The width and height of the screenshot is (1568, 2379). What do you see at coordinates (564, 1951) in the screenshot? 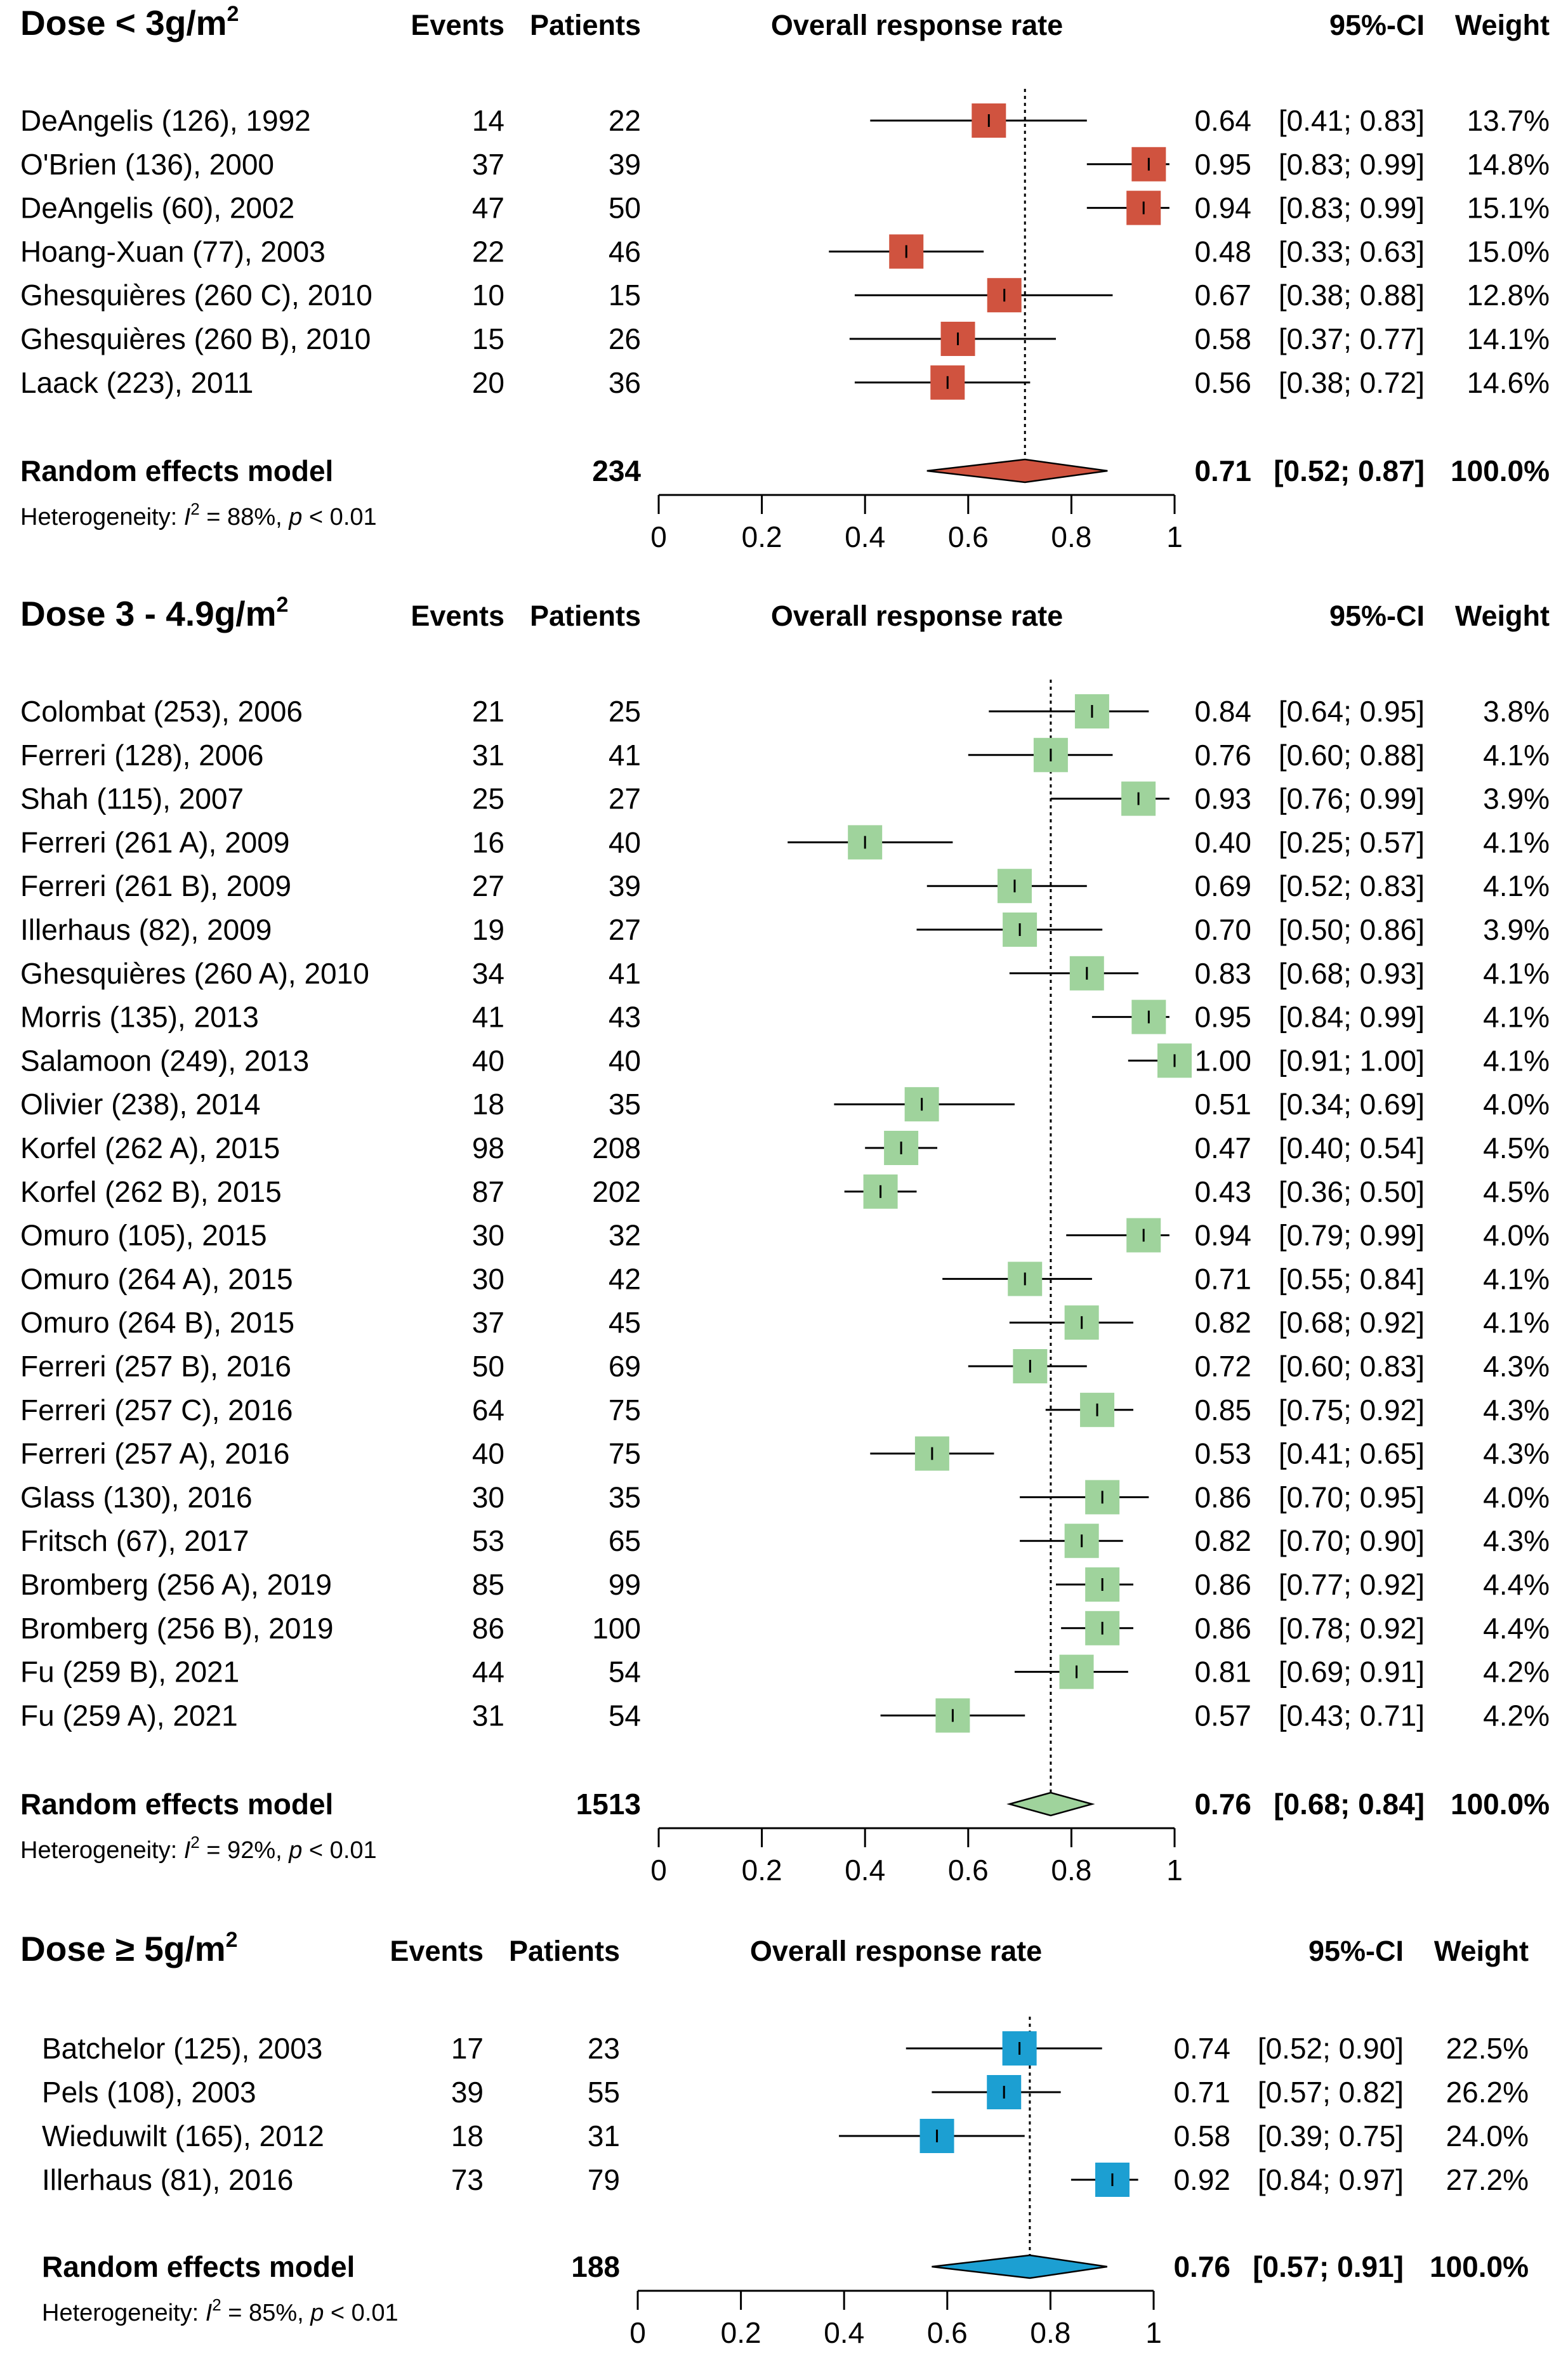
I see `patients-header: Patients` at bounding box center [564, 1951].